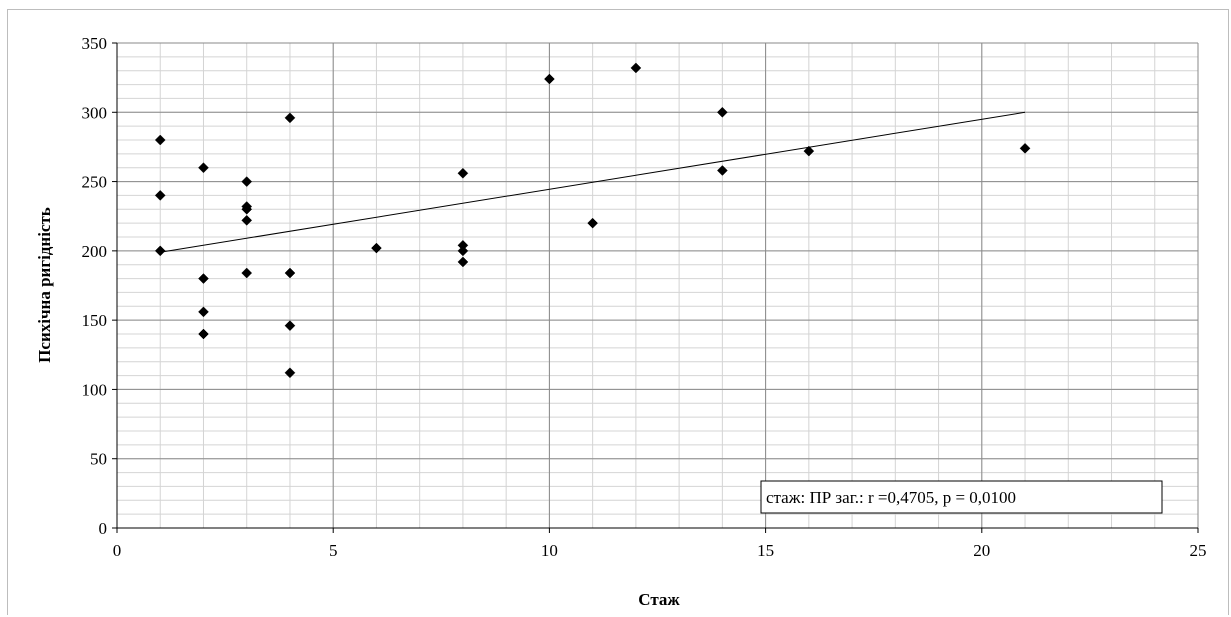 The height and width of the screenshot is (617, 1231). I want to click on x-tick-label: 25, so click(1198, 550).